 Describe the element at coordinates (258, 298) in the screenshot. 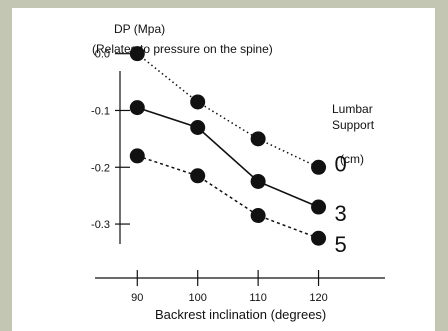

I see `x-tick-label: 110` at that location.